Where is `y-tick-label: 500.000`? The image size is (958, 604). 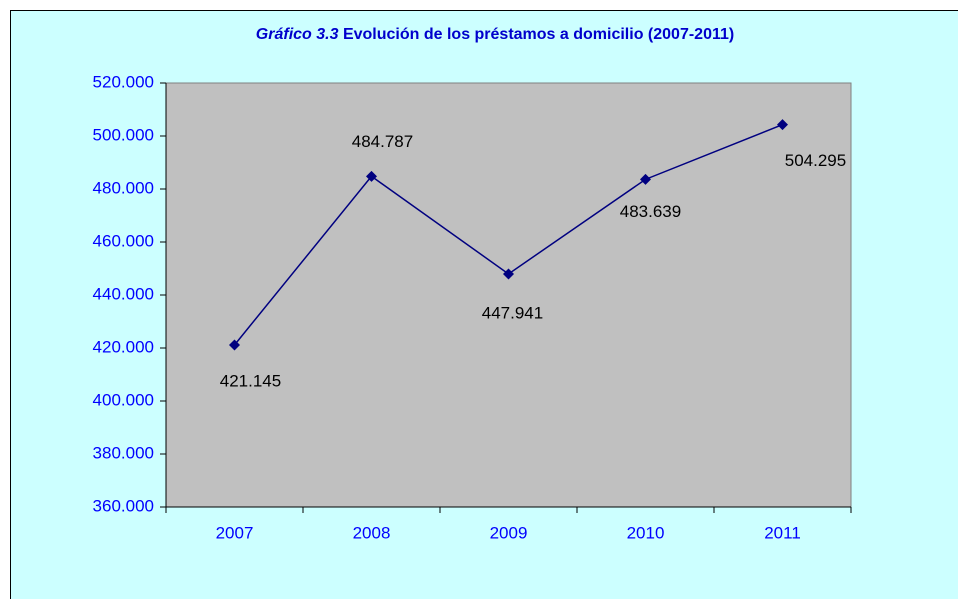 y-tick-label: 500.000 is located at coordinates (123, 134).